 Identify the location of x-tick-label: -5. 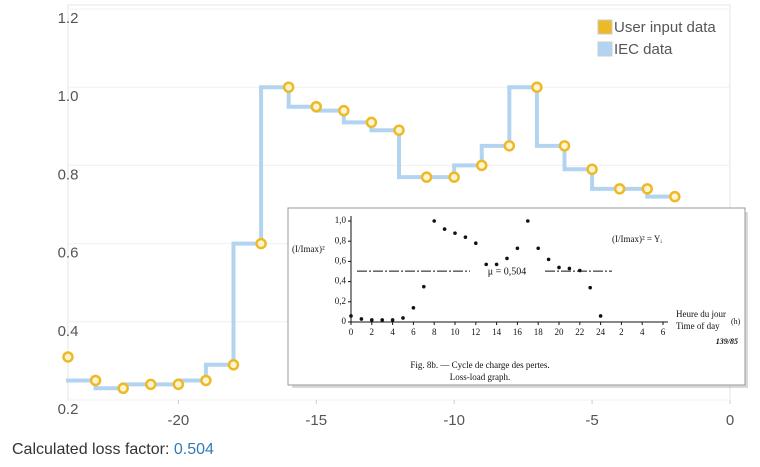
(591, 420).